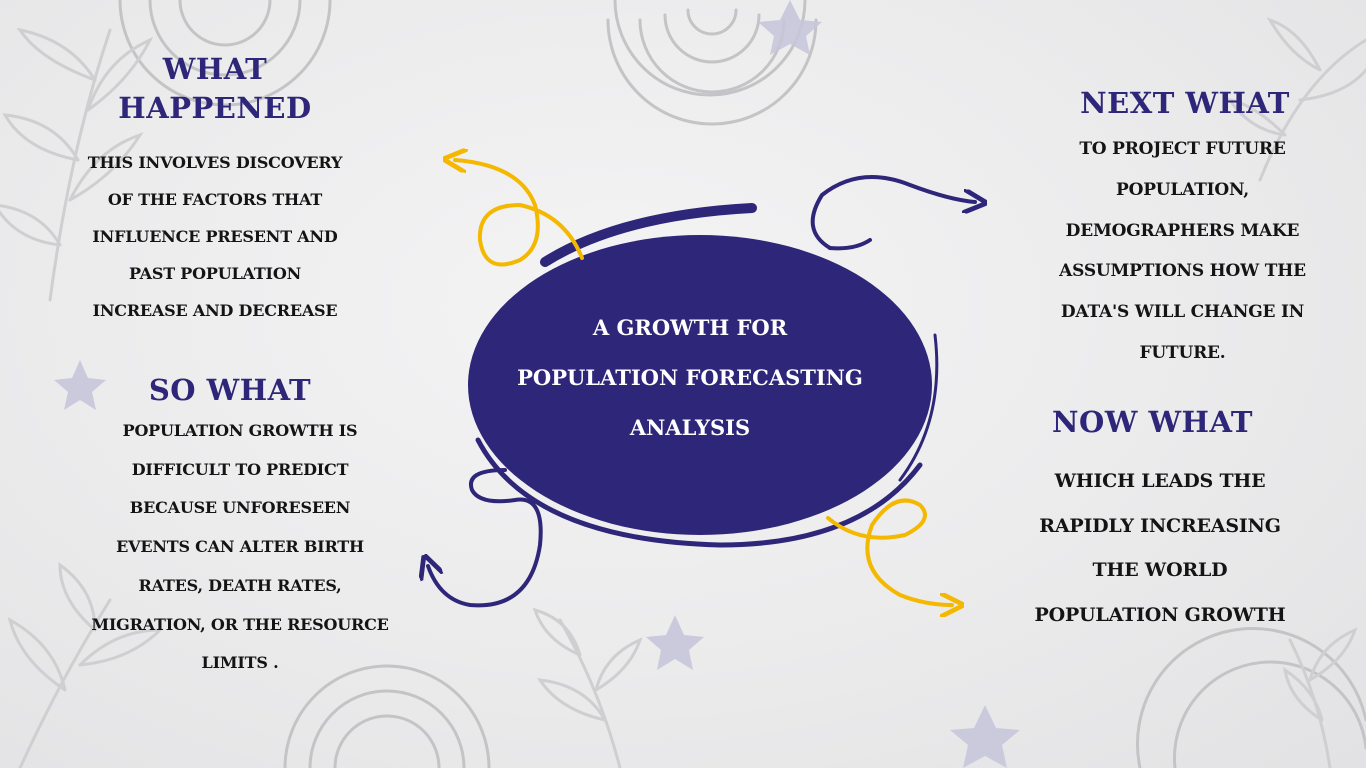 Image resolution: width=1366 pixels, height=768 pixels. I want to click on center-ellipse, so click(700, 385).